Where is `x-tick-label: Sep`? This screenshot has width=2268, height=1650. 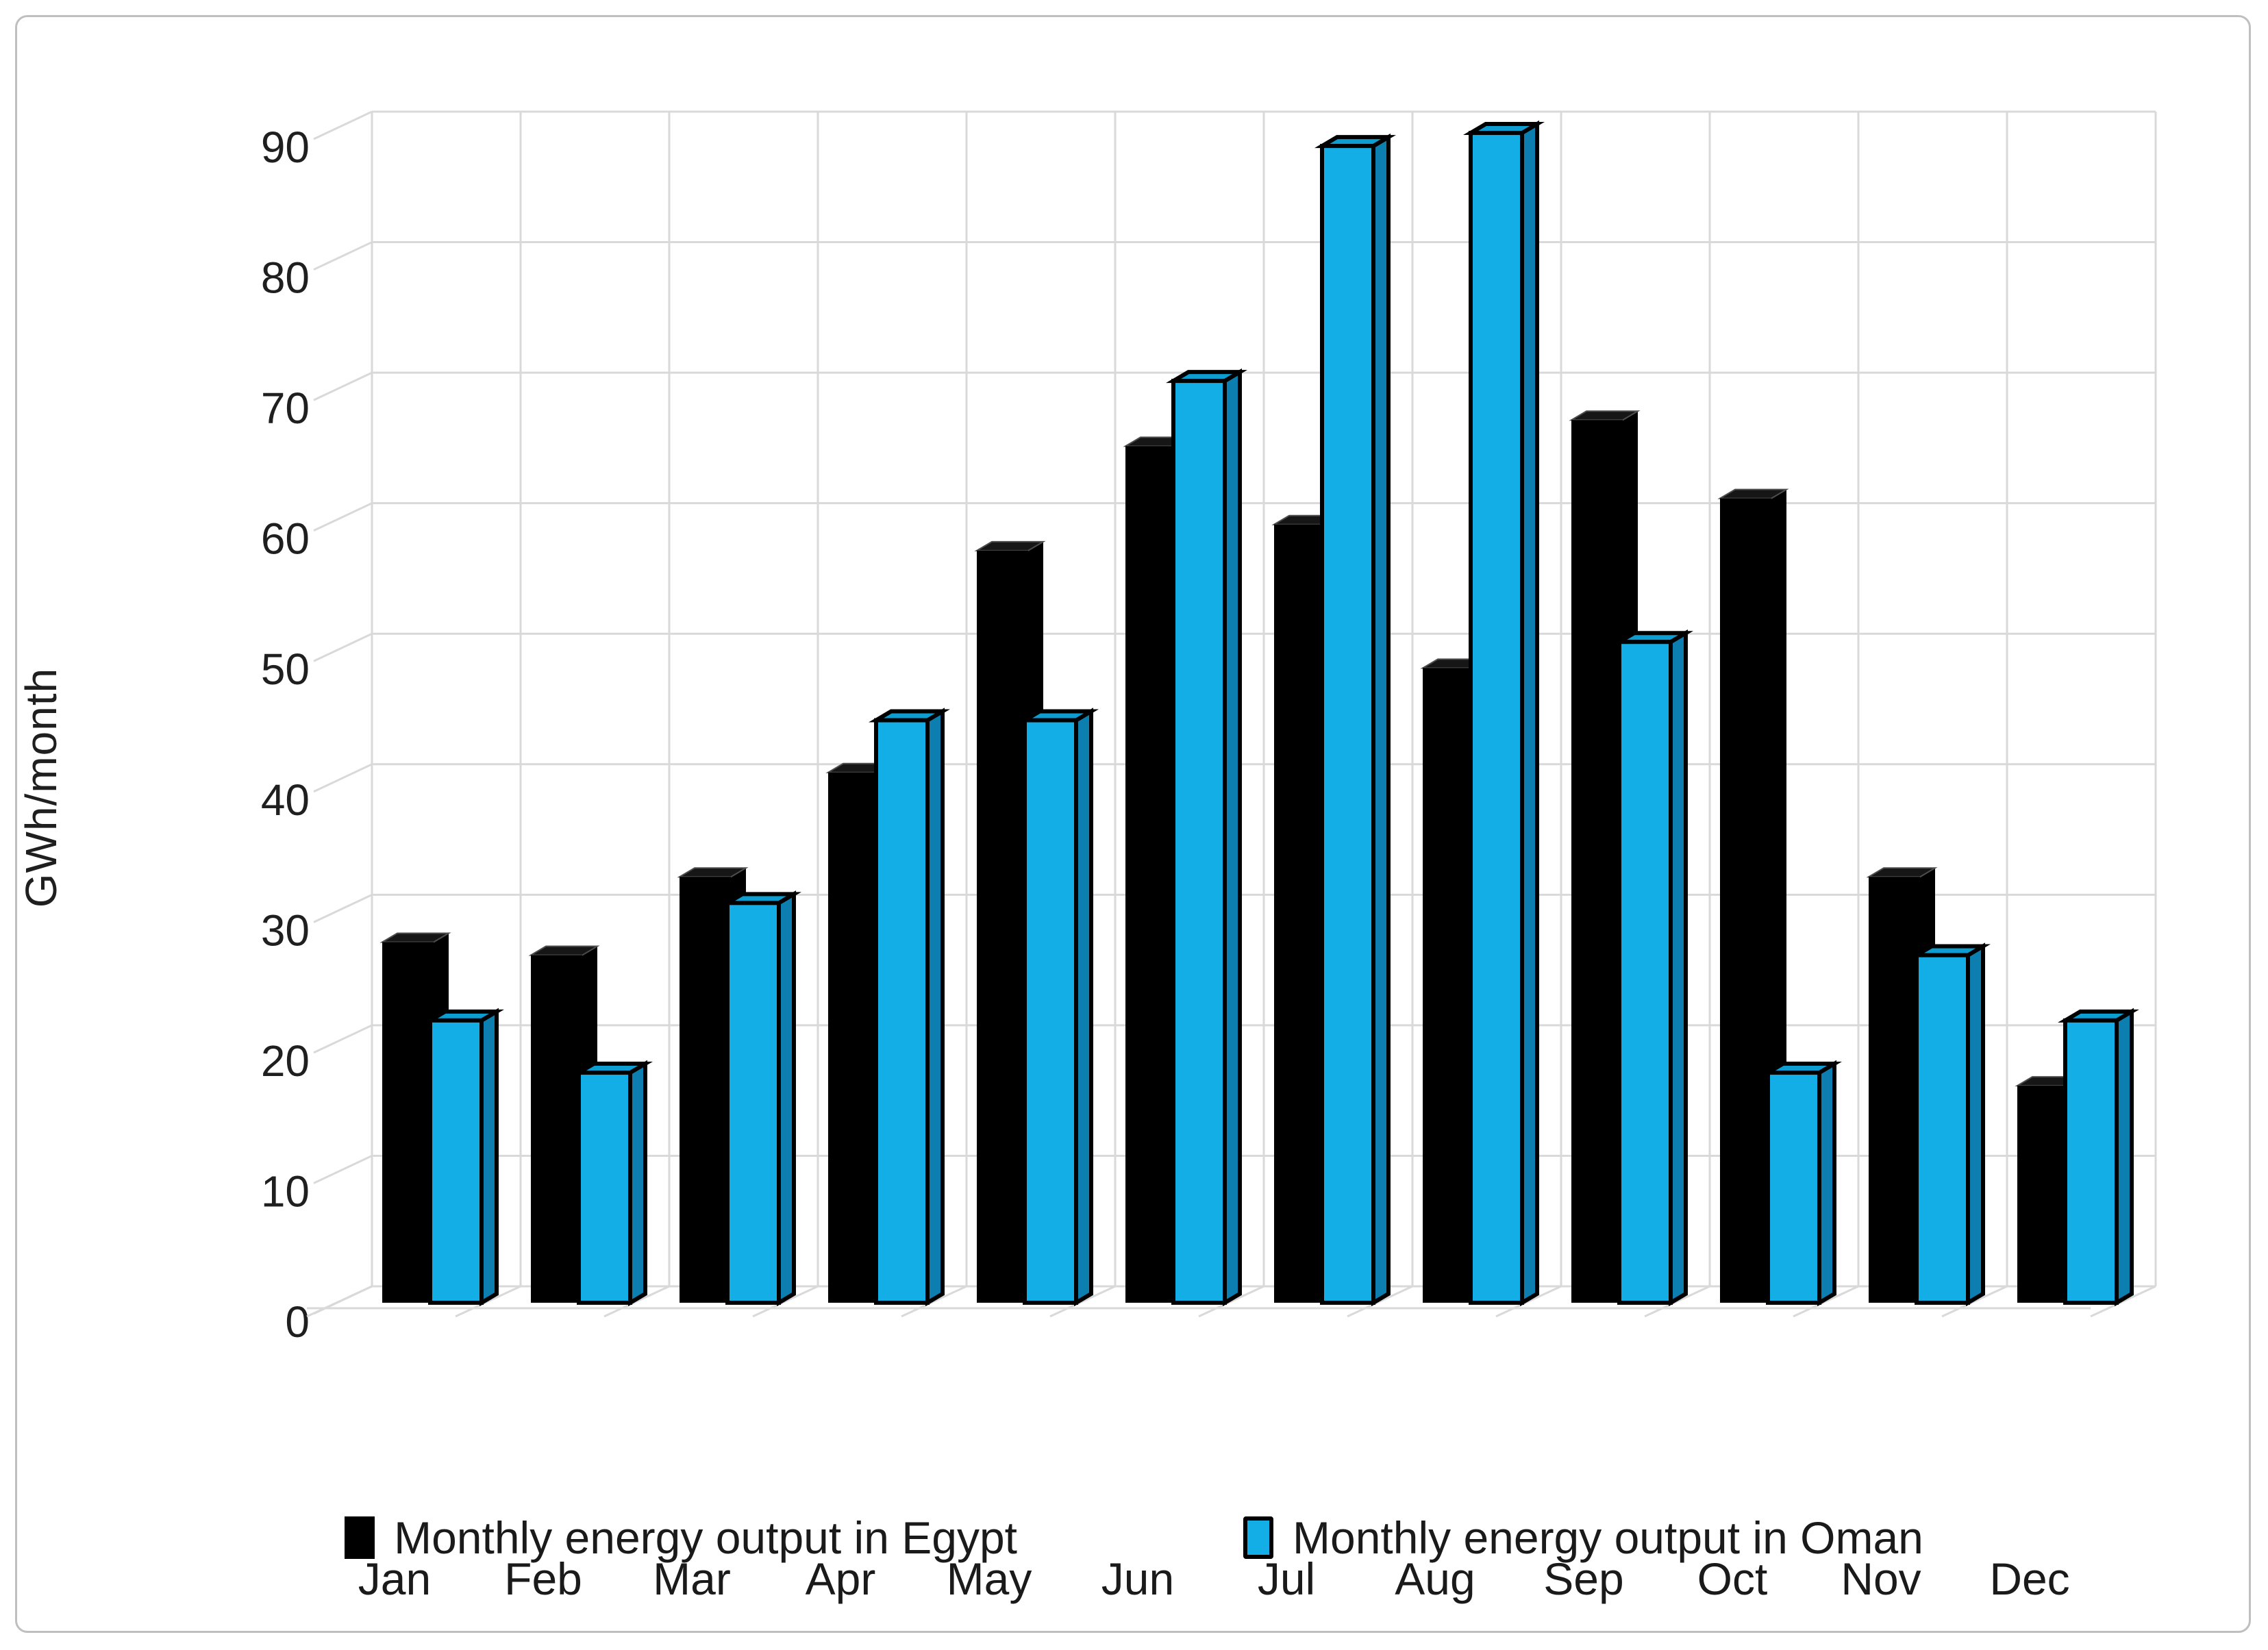
x-tick-label: Sep is located at coordinates (1583, 1578).